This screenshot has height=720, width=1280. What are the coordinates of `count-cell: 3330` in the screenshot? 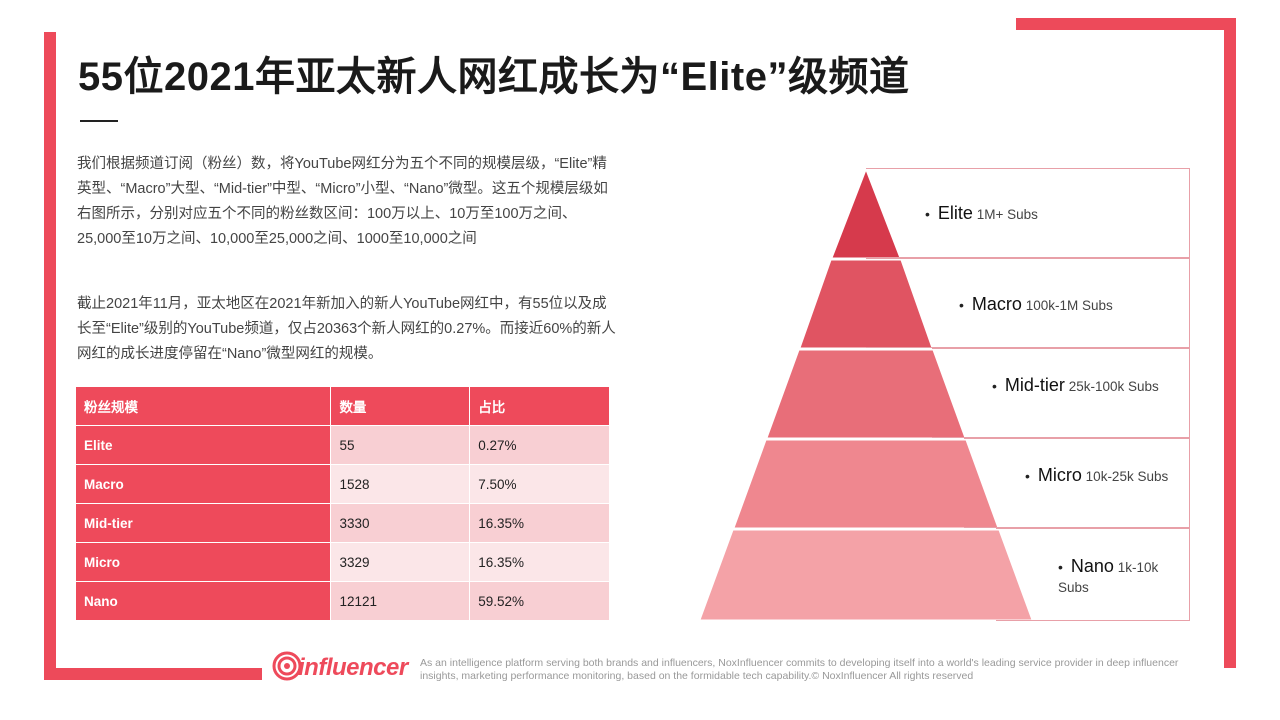 It's located at (400, 523).